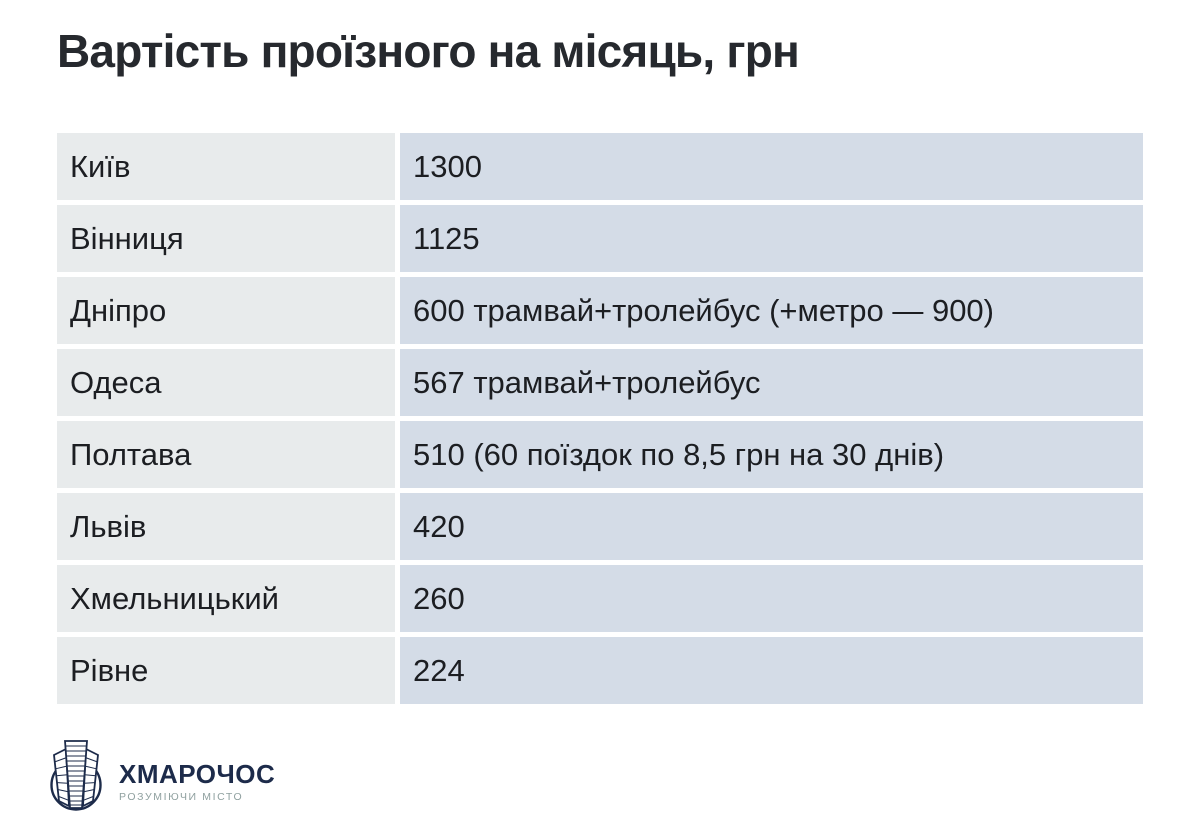 The height and width of the screenshot is (832, 1200). Describe the element at coordinates (76, 778) in the screenshot. I see `skyscraper-logo-icon` at that location.